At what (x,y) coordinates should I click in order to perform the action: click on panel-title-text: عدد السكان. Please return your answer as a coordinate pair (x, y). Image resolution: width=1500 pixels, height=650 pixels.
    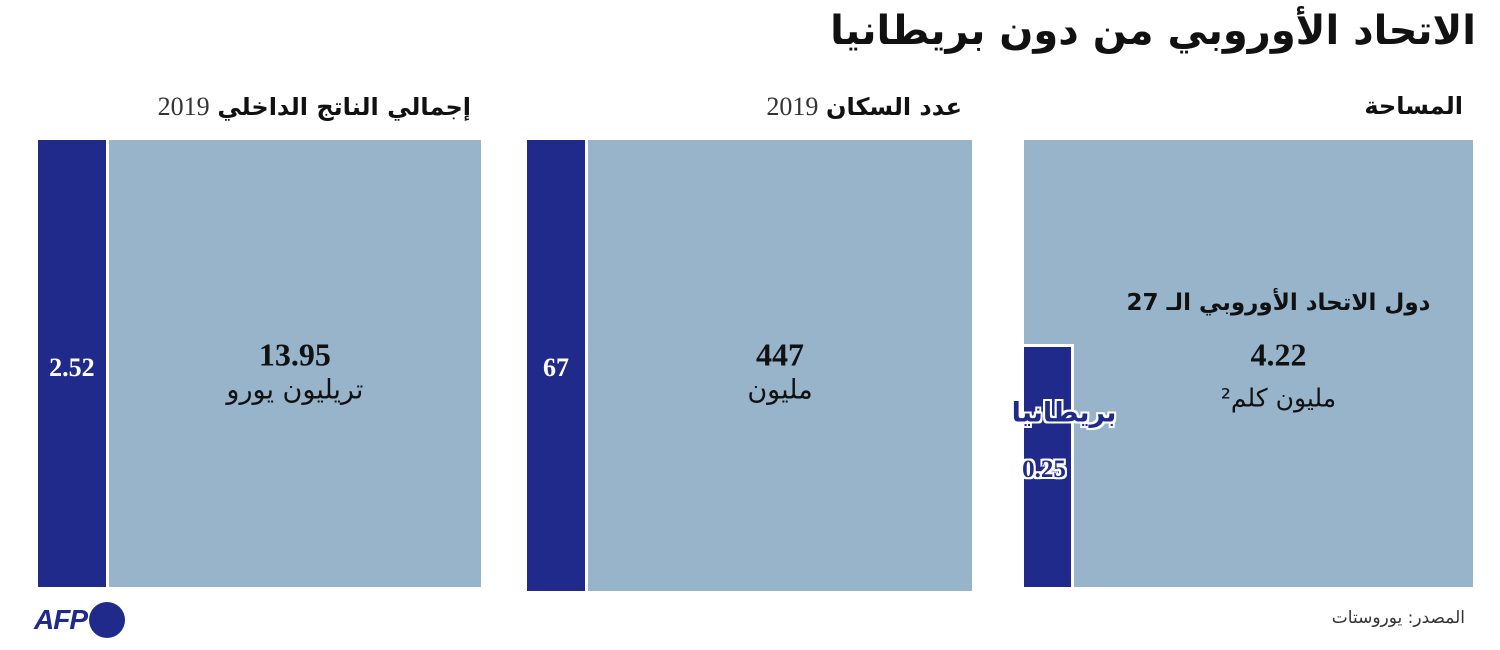
    Looking at the image, I should click on (893, 107).